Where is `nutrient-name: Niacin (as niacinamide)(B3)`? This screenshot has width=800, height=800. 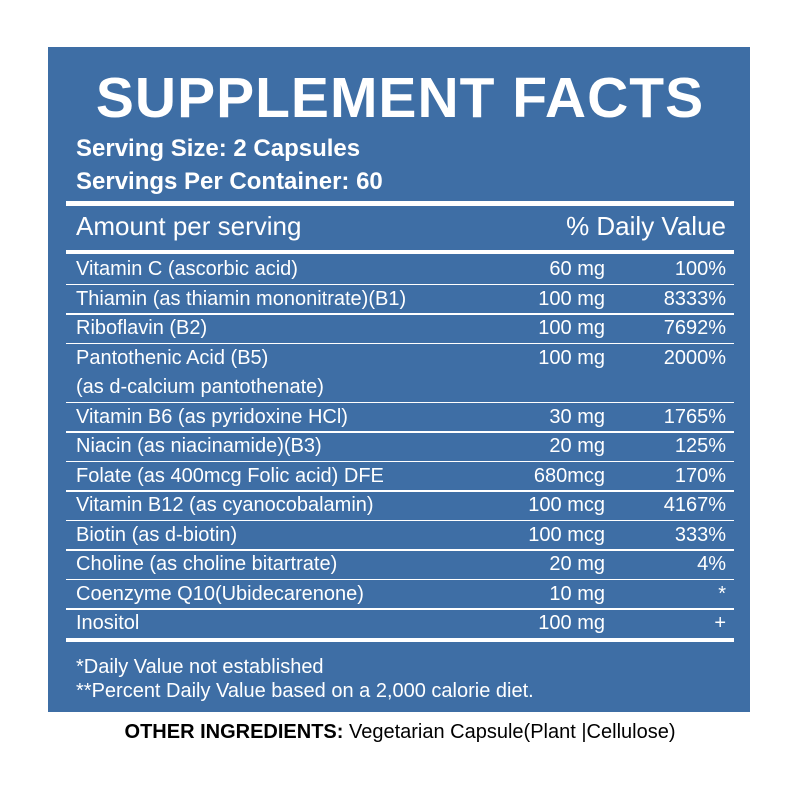 nutrient-name: Niacin (as niacinamide)(B3) is located at coordinates (199, 446).